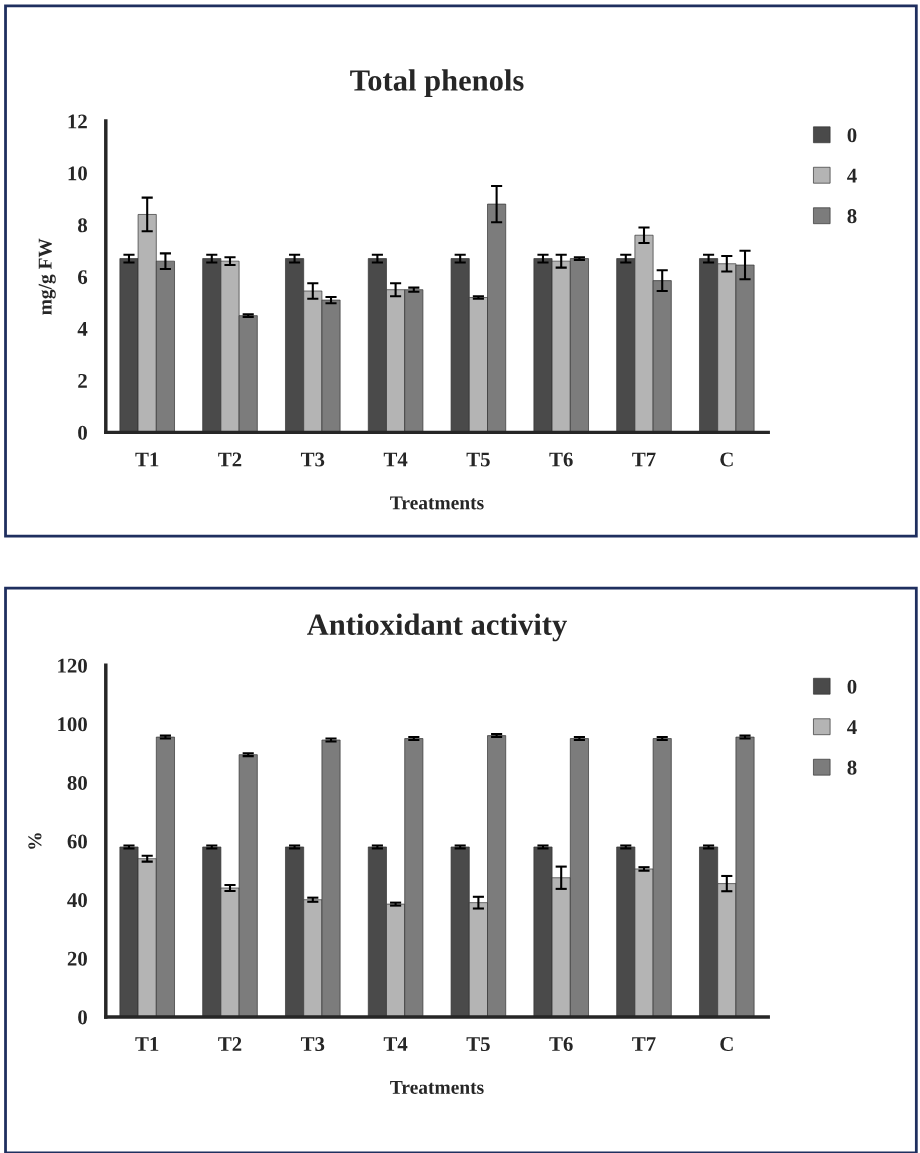 This screenshot has width=920, height=1153. I want to click on y-tick-label: 120, so click(72, 665).